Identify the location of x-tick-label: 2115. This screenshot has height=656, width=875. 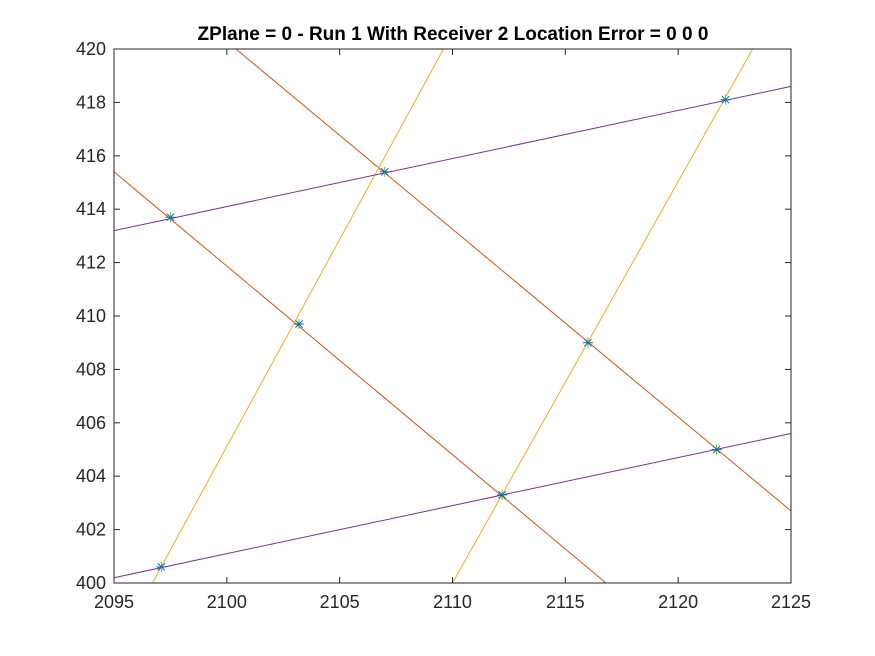
(565, 602).